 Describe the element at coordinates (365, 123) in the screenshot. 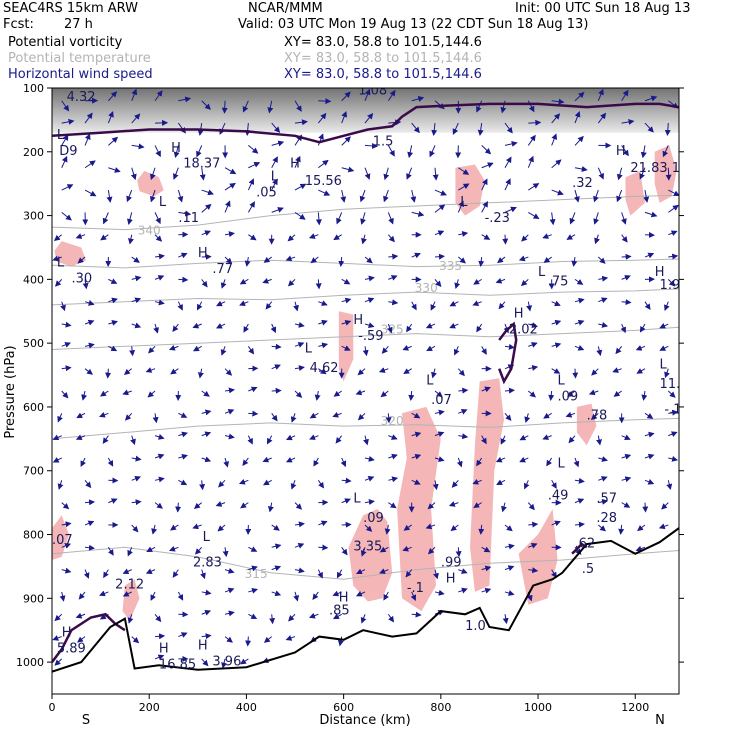

I see `pv-contour` at that location.